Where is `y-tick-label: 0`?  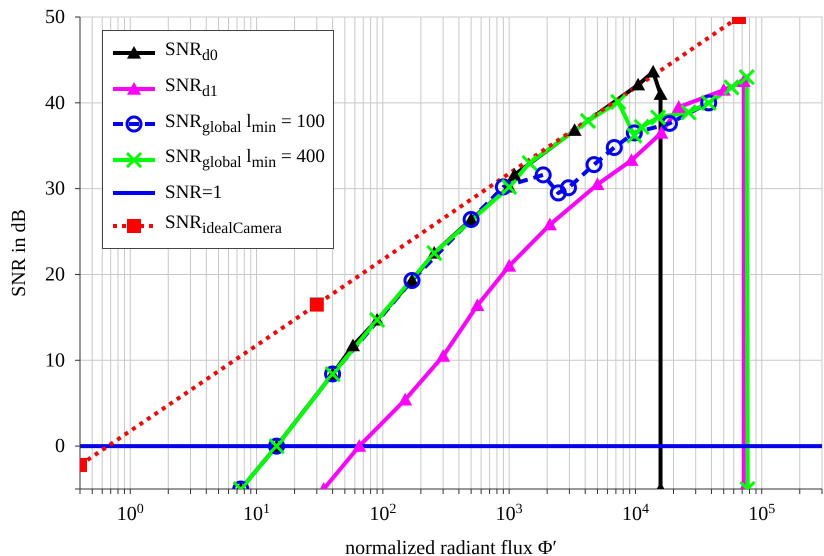 y-tick-label: 0 is located at coordinates (60, 446).